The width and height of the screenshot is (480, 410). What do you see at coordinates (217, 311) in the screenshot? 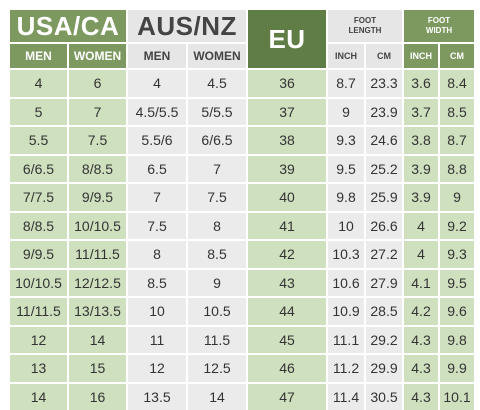
I see `cell-aus-women: 10.5` at bounding box center [217, 311].